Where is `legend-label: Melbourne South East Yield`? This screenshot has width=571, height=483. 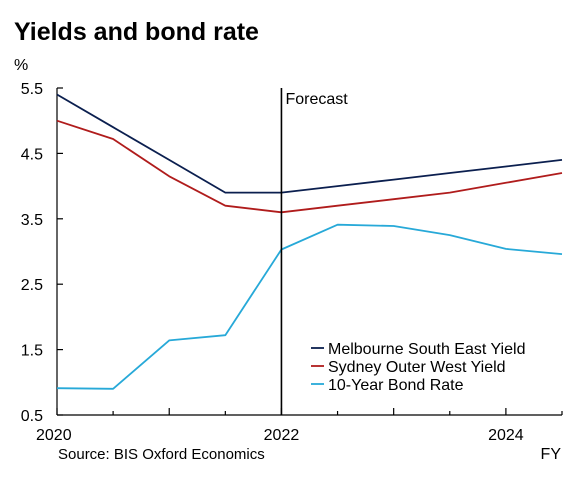 legend-label: Melbourne South East Yield is located at coordinates (426, 349).